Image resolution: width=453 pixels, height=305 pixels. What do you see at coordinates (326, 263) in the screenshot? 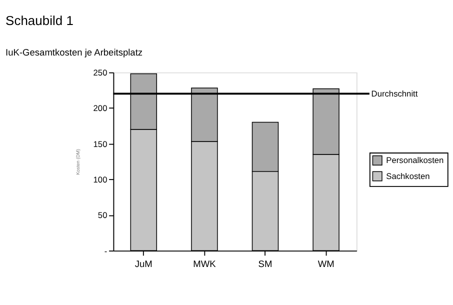
I see `x-tick-label: WM` at bounding box center [326, 263].